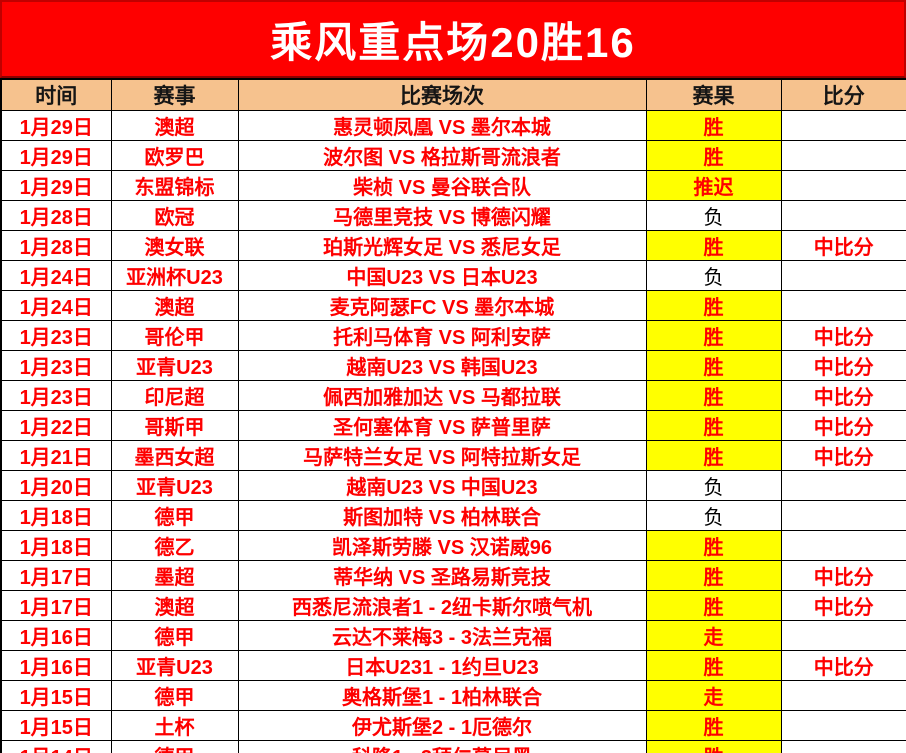 Image resolution: width=906 pixels, height=753 pixels. Describe the element at coordinates (453, 425) in the screenshot. I see `table-row: 1月22日 哥斯甲 圣何塞体育 VS 萨普里萨 胜 中比分` at that location.